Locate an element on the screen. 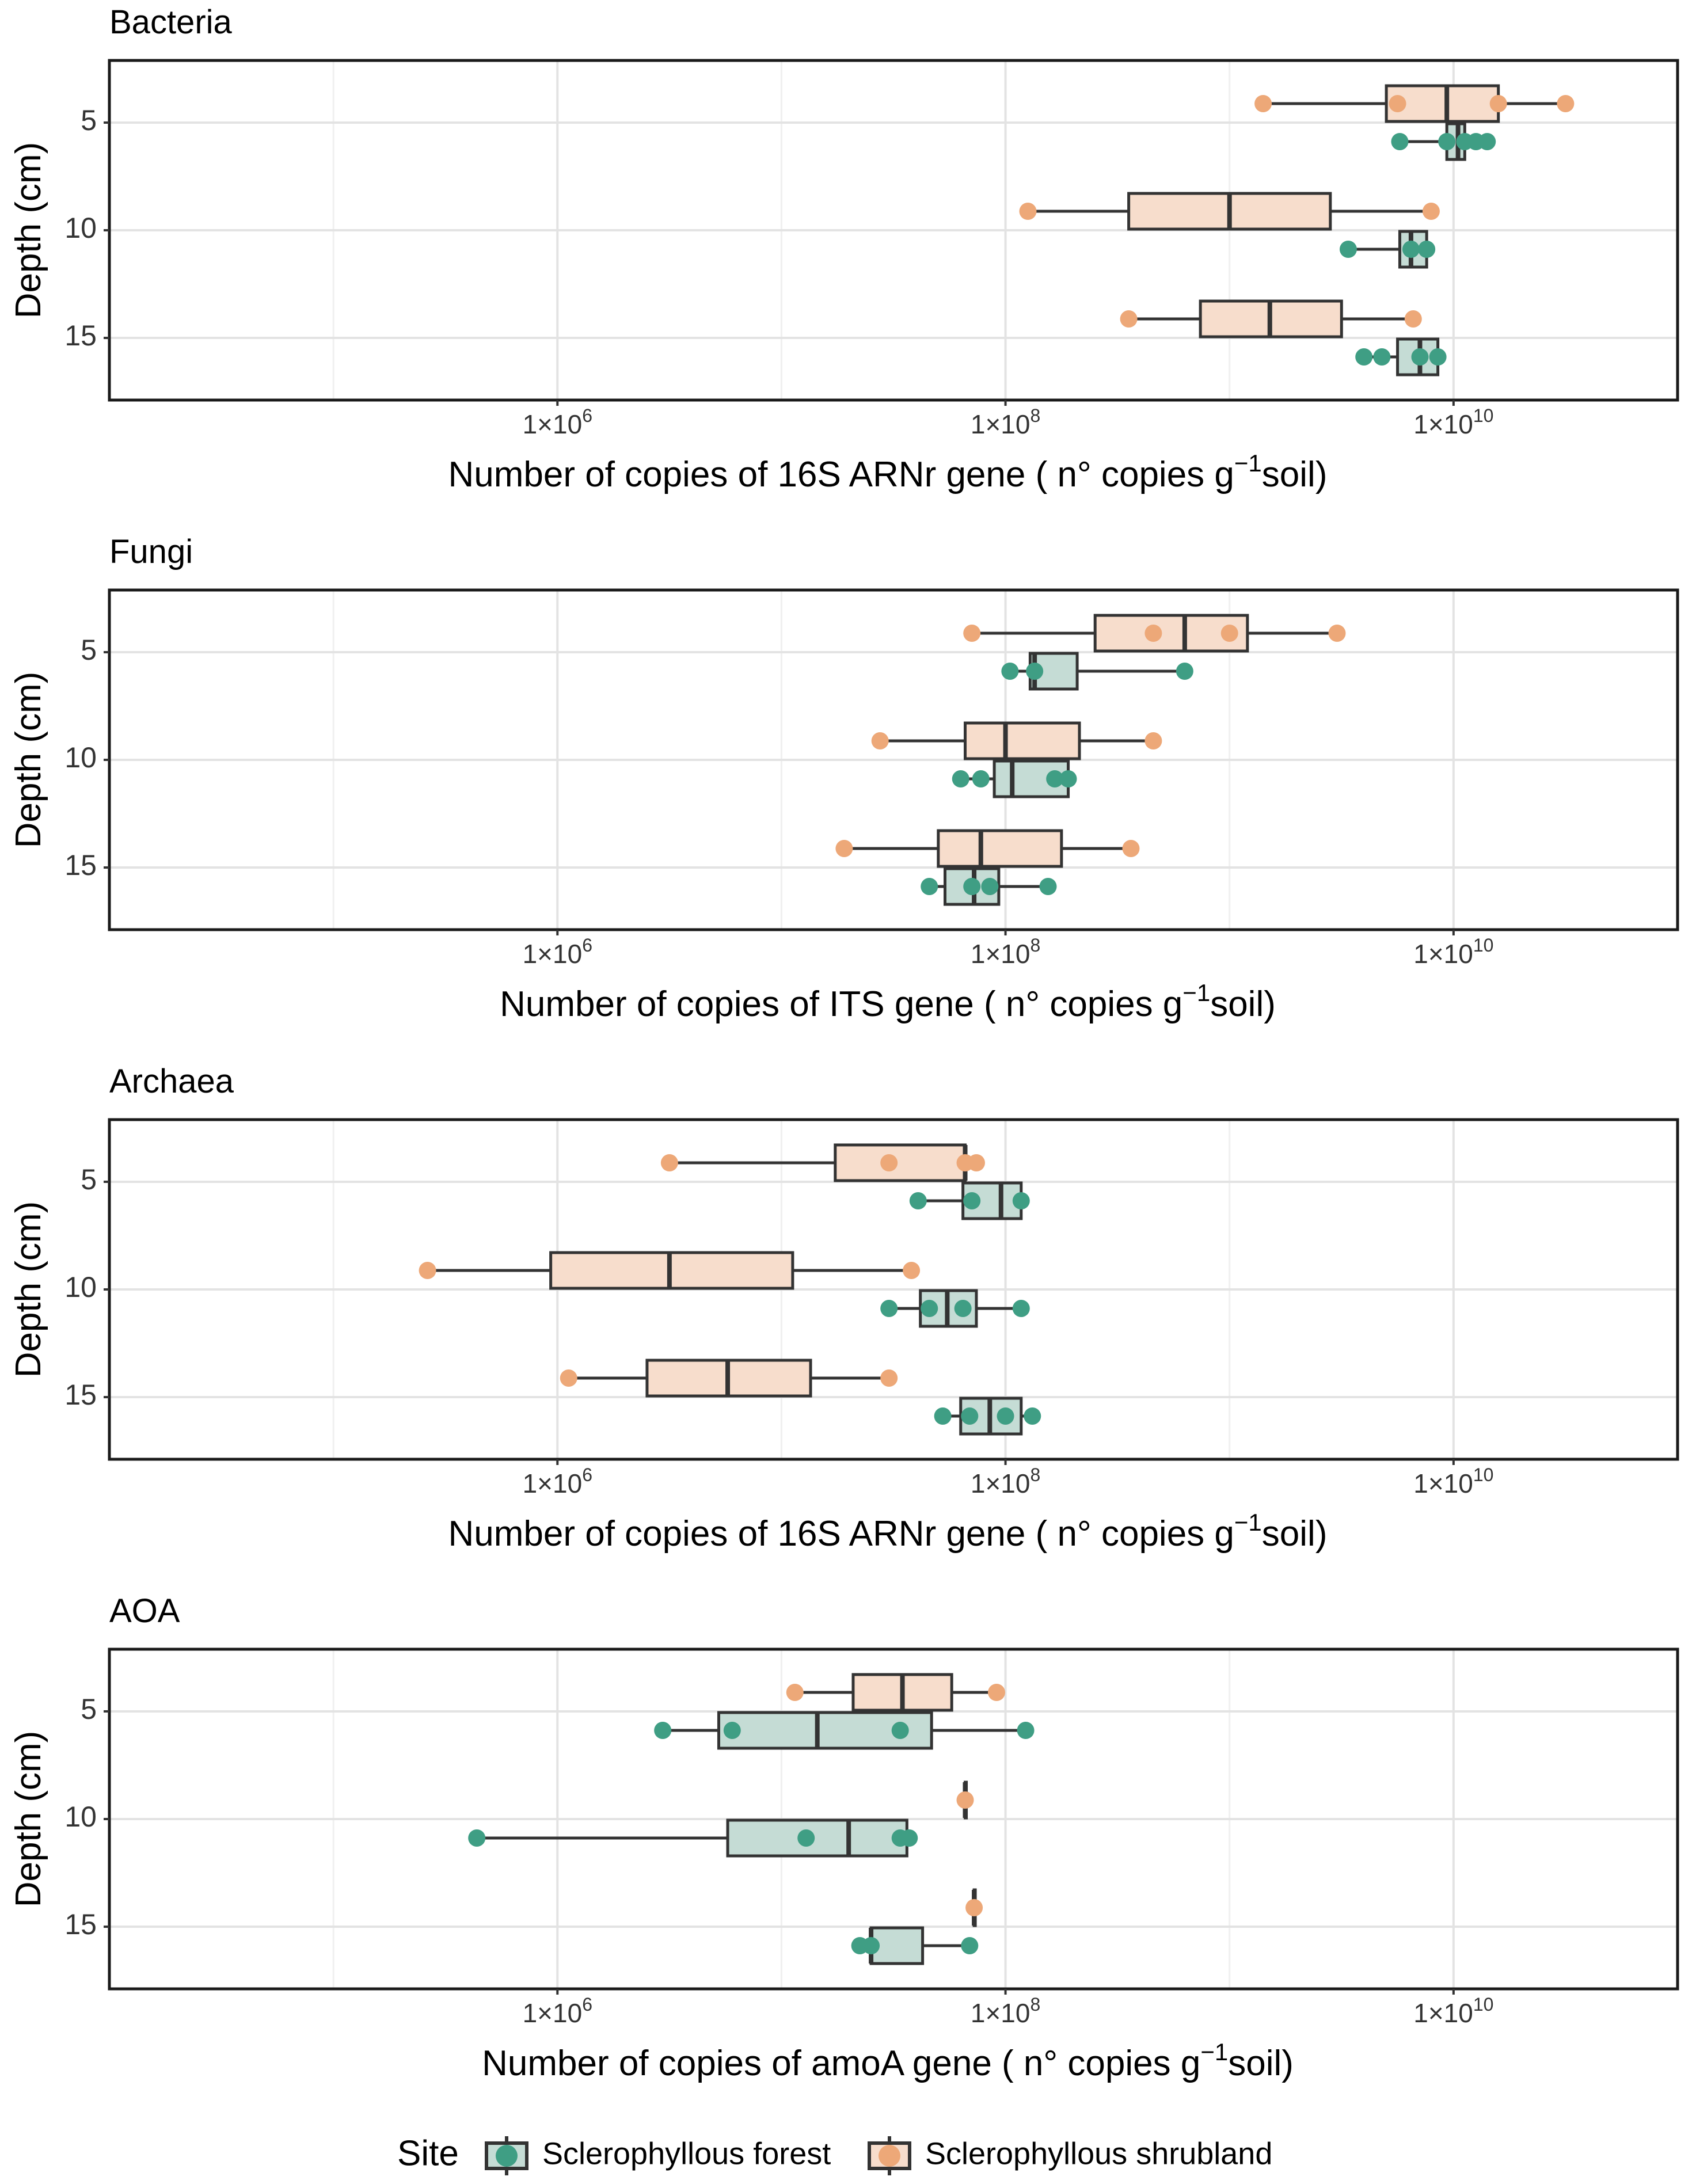 This screenshot has width=1696, height=2184. panel-title: Bacteria is located at coordinates (171, 22).